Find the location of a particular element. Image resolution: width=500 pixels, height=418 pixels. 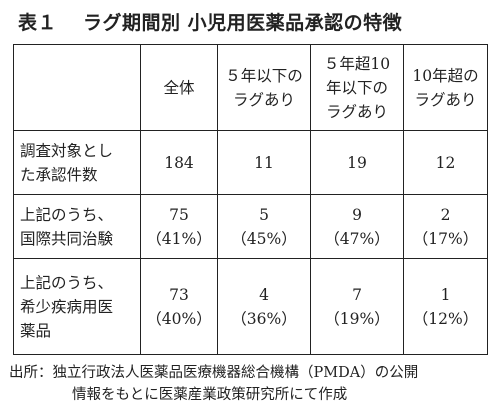

row-label: 調査対象とし た承認件数 is located at coordinates (77, 162).